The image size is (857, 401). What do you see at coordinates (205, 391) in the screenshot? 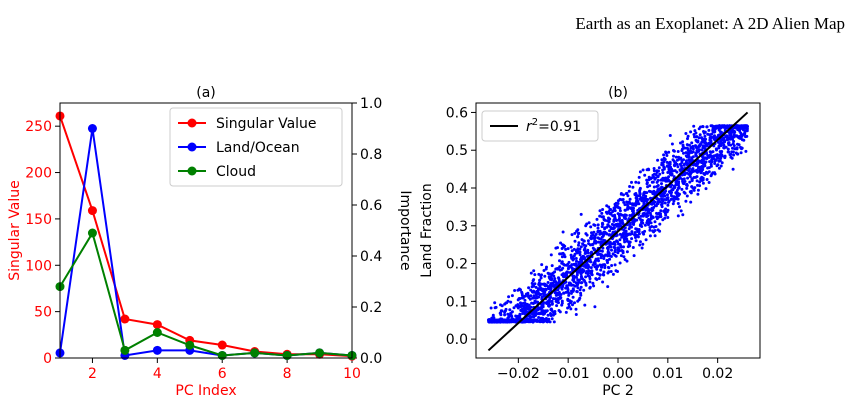
I see `chart-a-xlabel: PC Index` at bounding box center [205, 391].